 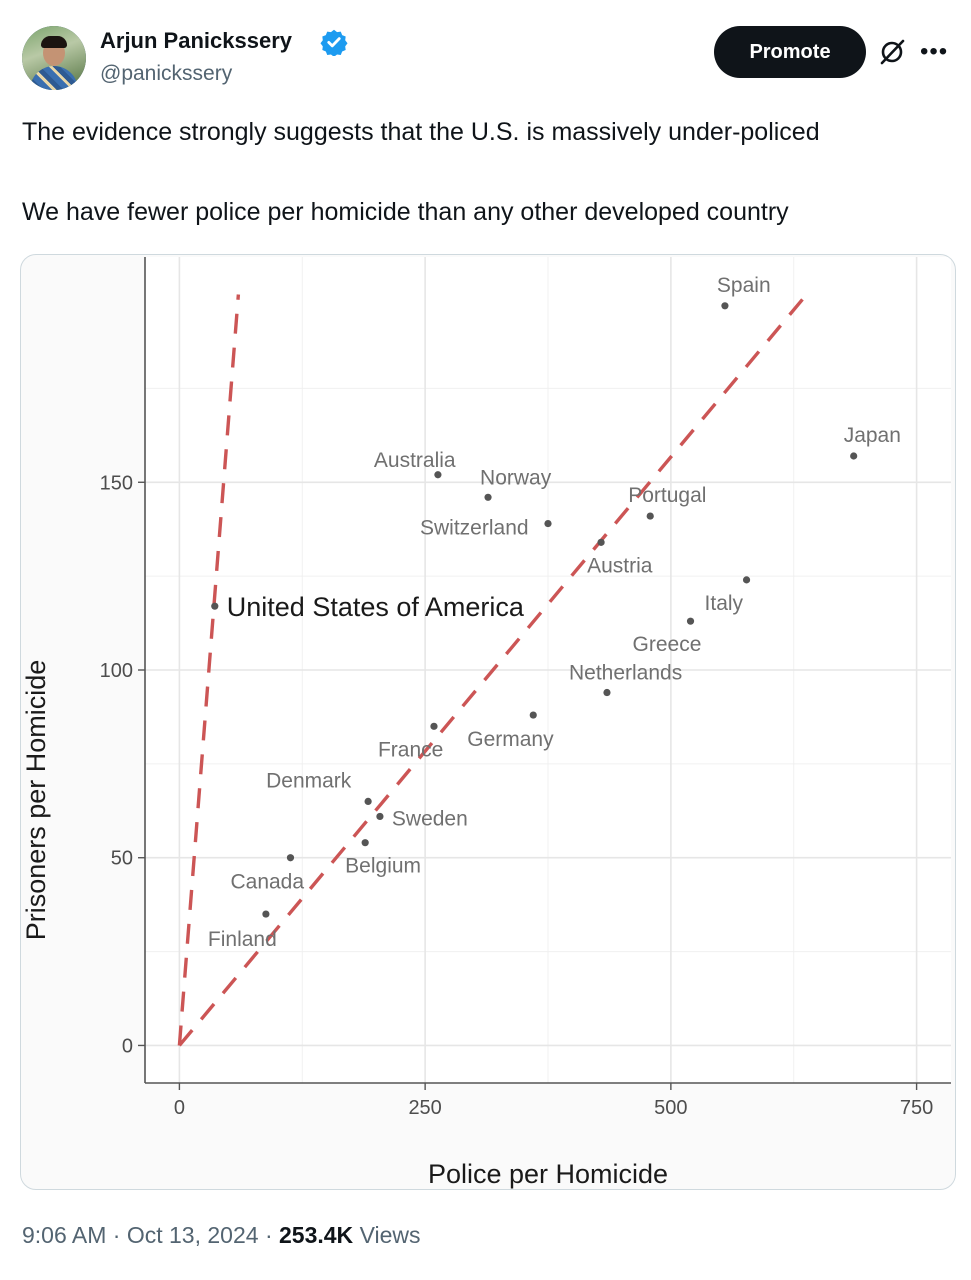 I want to click on tweet-meta: 9:06 AM · Oct 13, 2024 · 253.4K Views, so click(x=221, y=1235).